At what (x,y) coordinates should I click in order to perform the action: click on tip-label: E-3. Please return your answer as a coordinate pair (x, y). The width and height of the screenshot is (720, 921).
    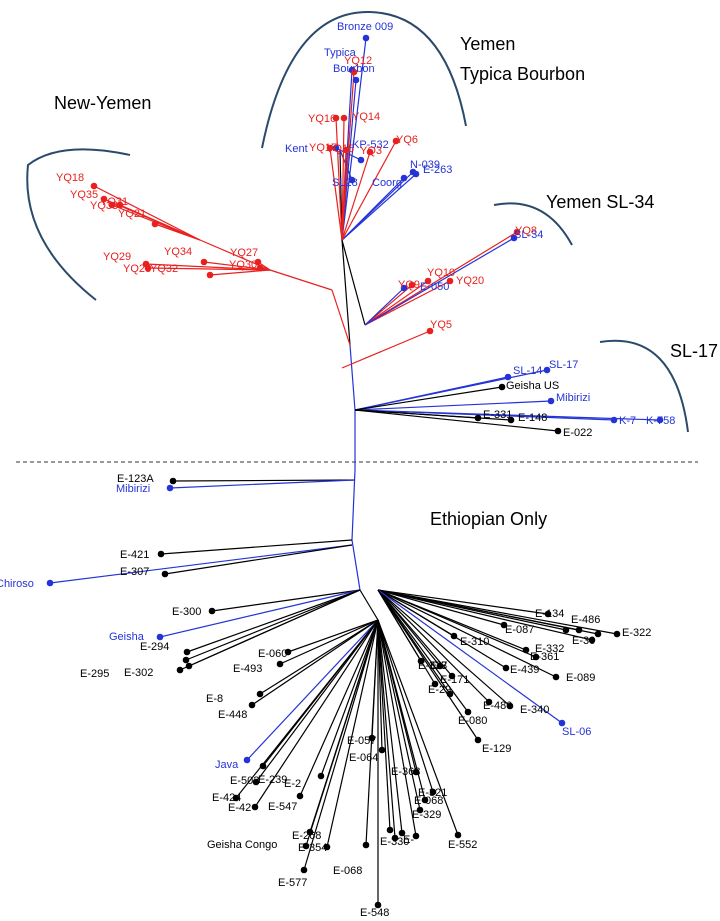
    Looking at the image, I should click on (438, 666).